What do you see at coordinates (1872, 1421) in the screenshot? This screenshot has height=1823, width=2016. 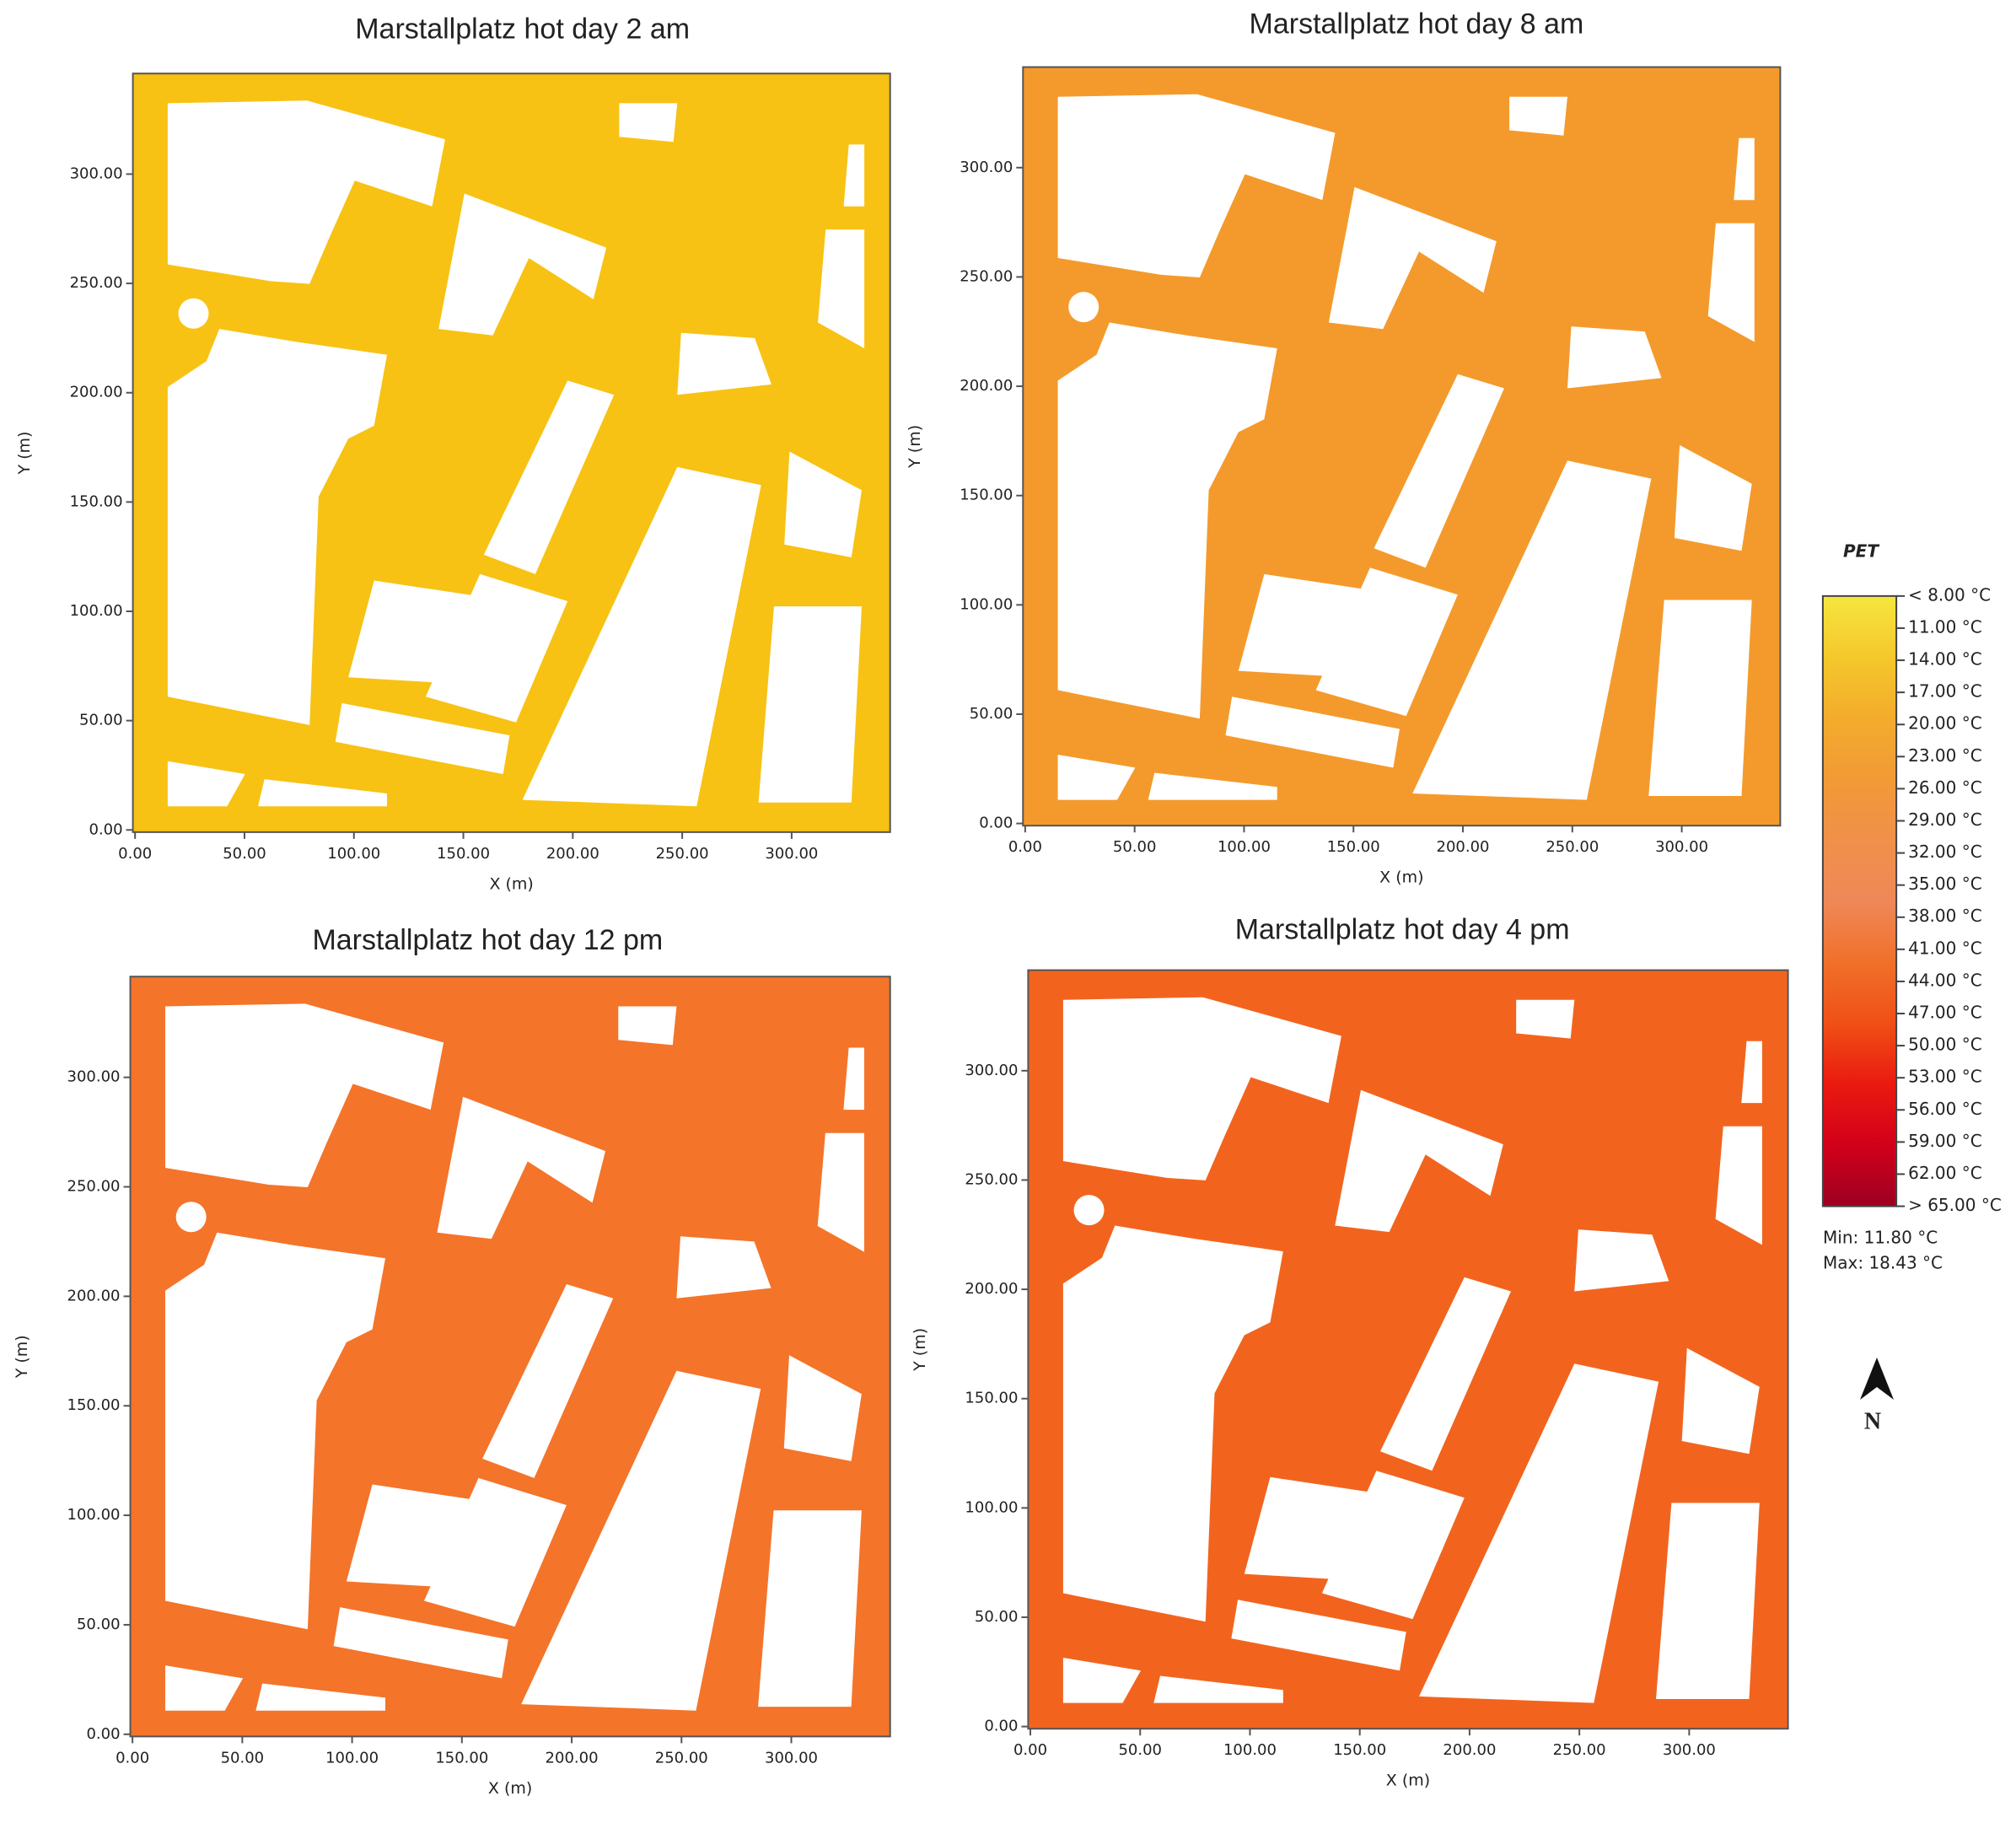 I see `north-label: N` at bounding box center [1872, 1421].